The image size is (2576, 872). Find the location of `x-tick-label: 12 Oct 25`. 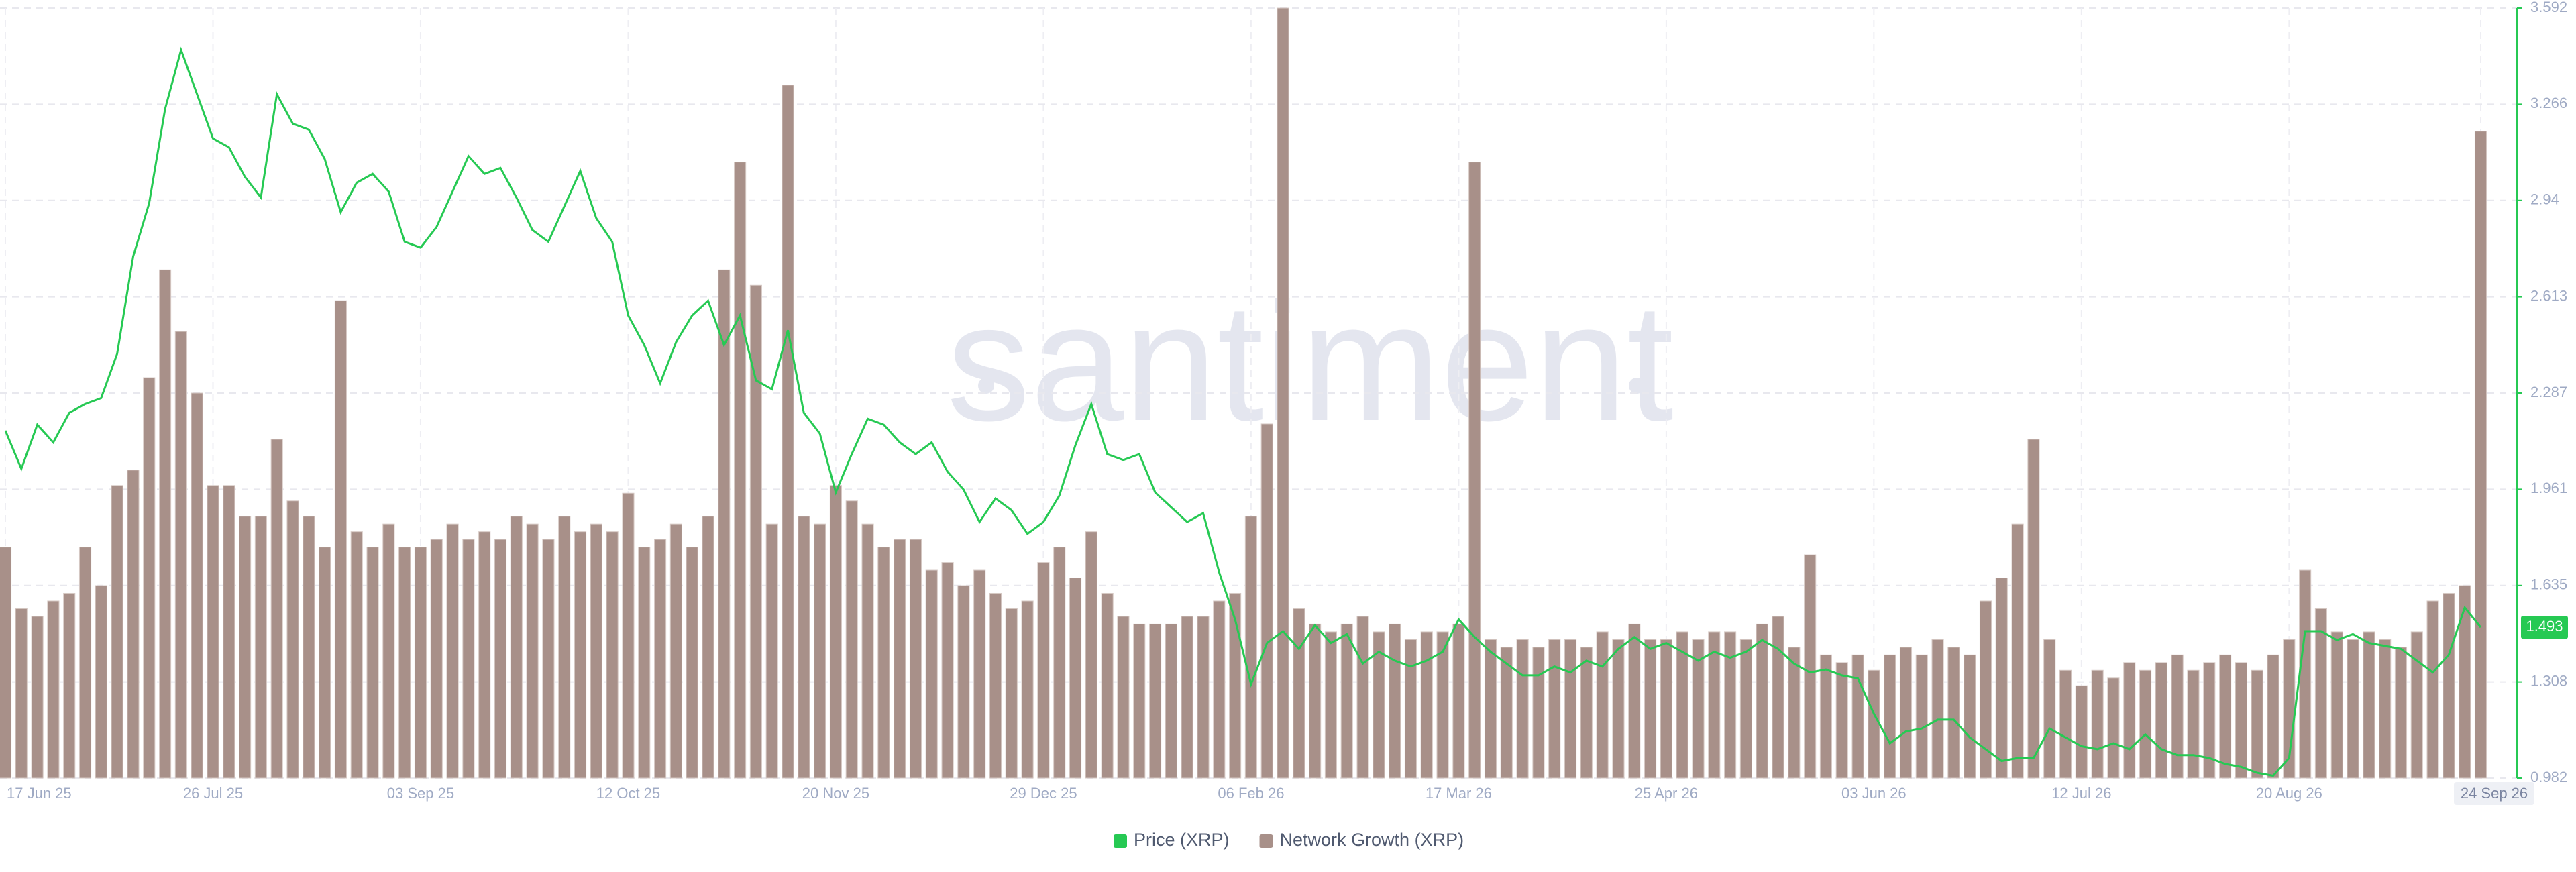

x-tick-label: 12 Oct 25 is located at coordinates (628, 793).